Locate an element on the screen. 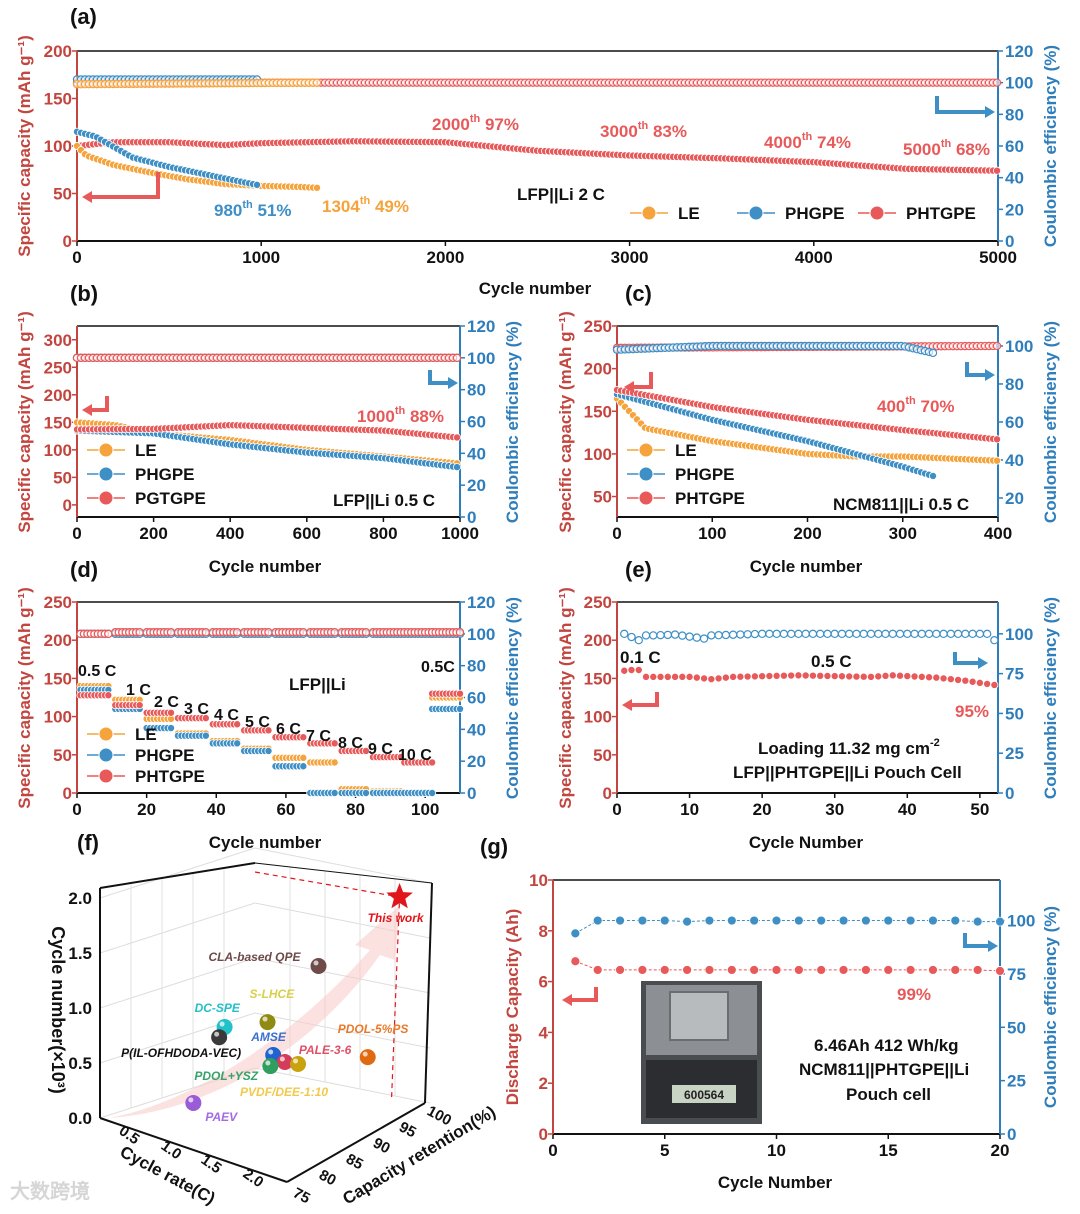 The width and height of the screenshot is (1080, 1214). x-tick-label: 1000 is located at coordinates (261, 257).